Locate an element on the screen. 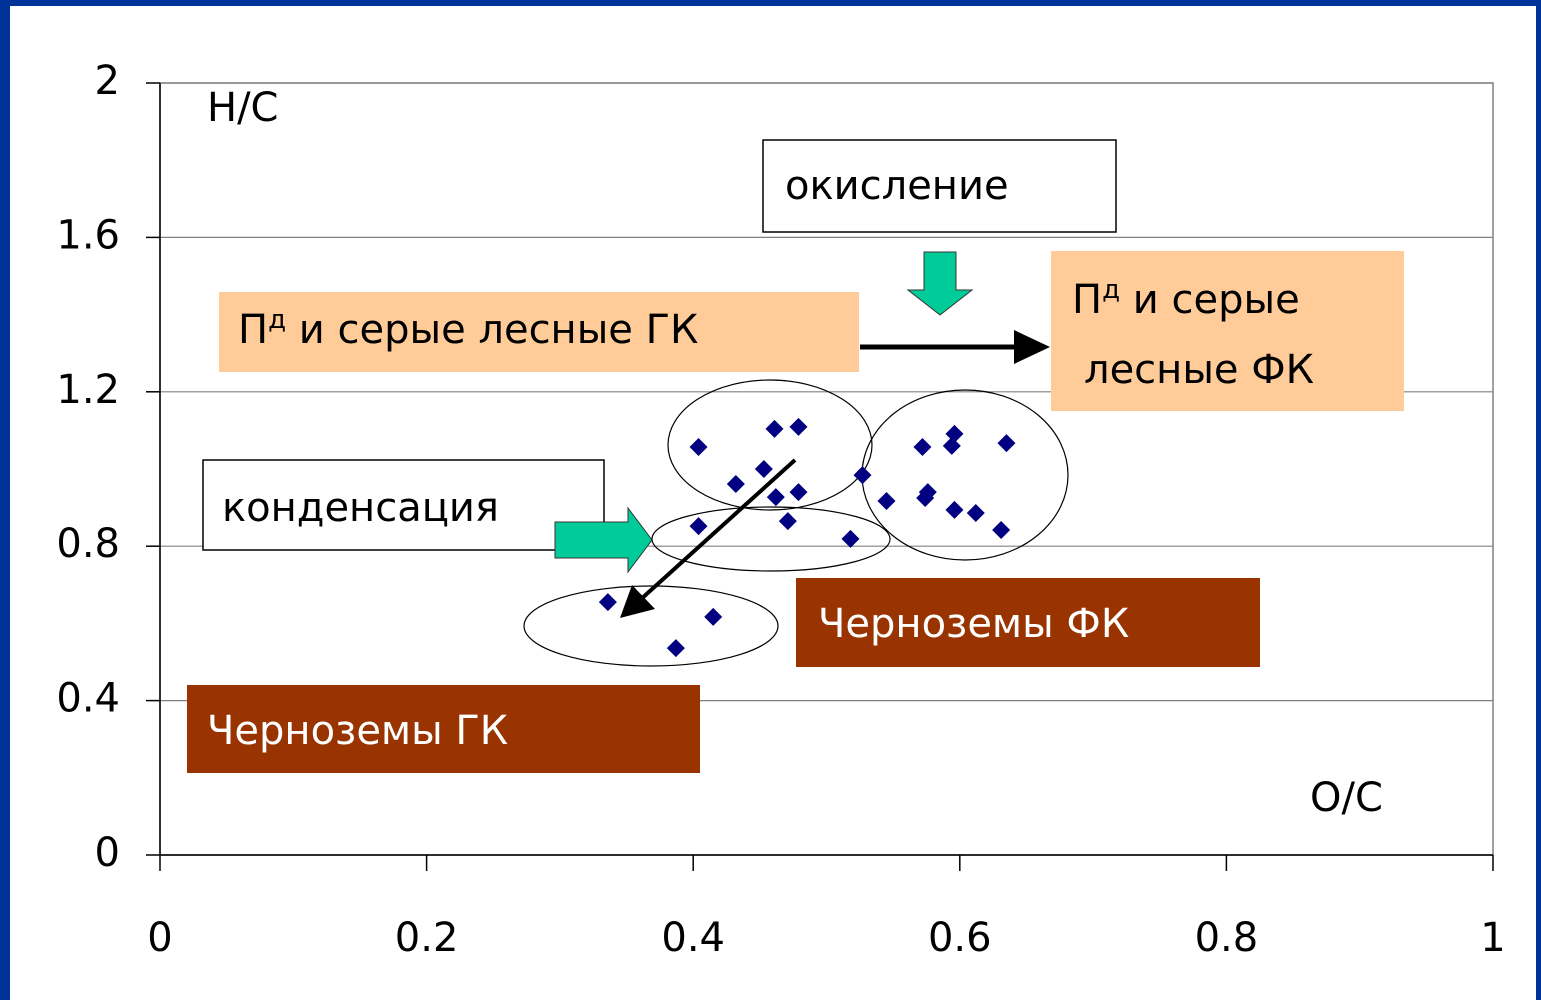 This screenshot has height=1004, width=1541. annotation-text: и серые is located at coordinates (1210, 300).